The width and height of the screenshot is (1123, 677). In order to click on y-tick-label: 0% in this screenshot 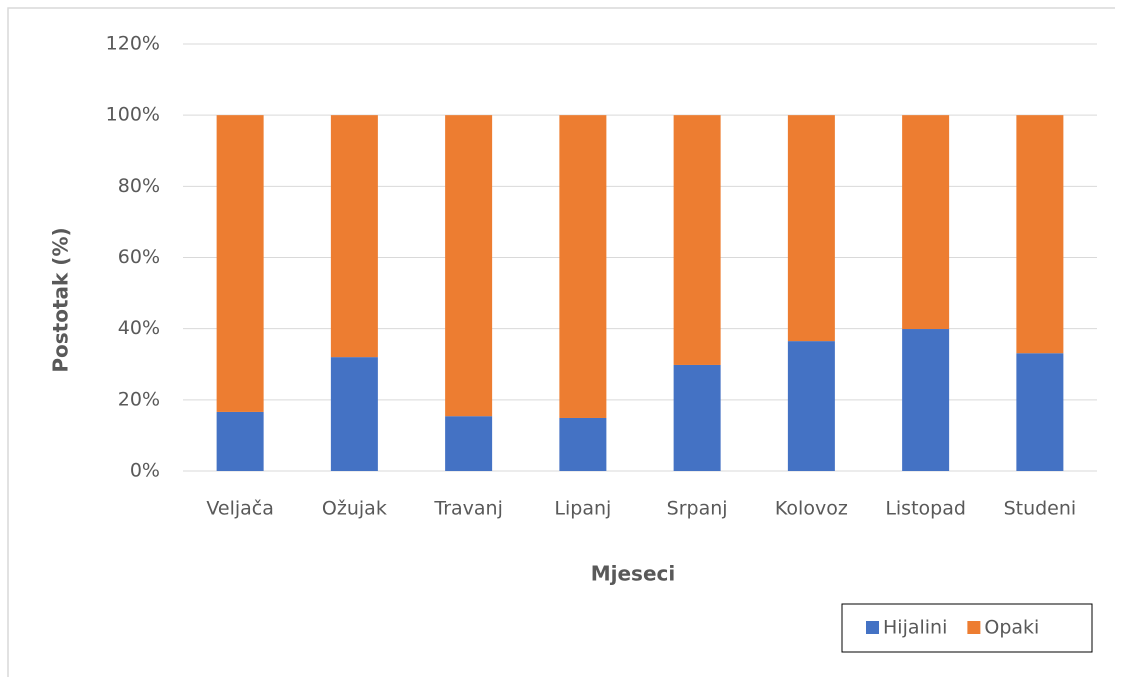, I will do `click(145, 471)`.